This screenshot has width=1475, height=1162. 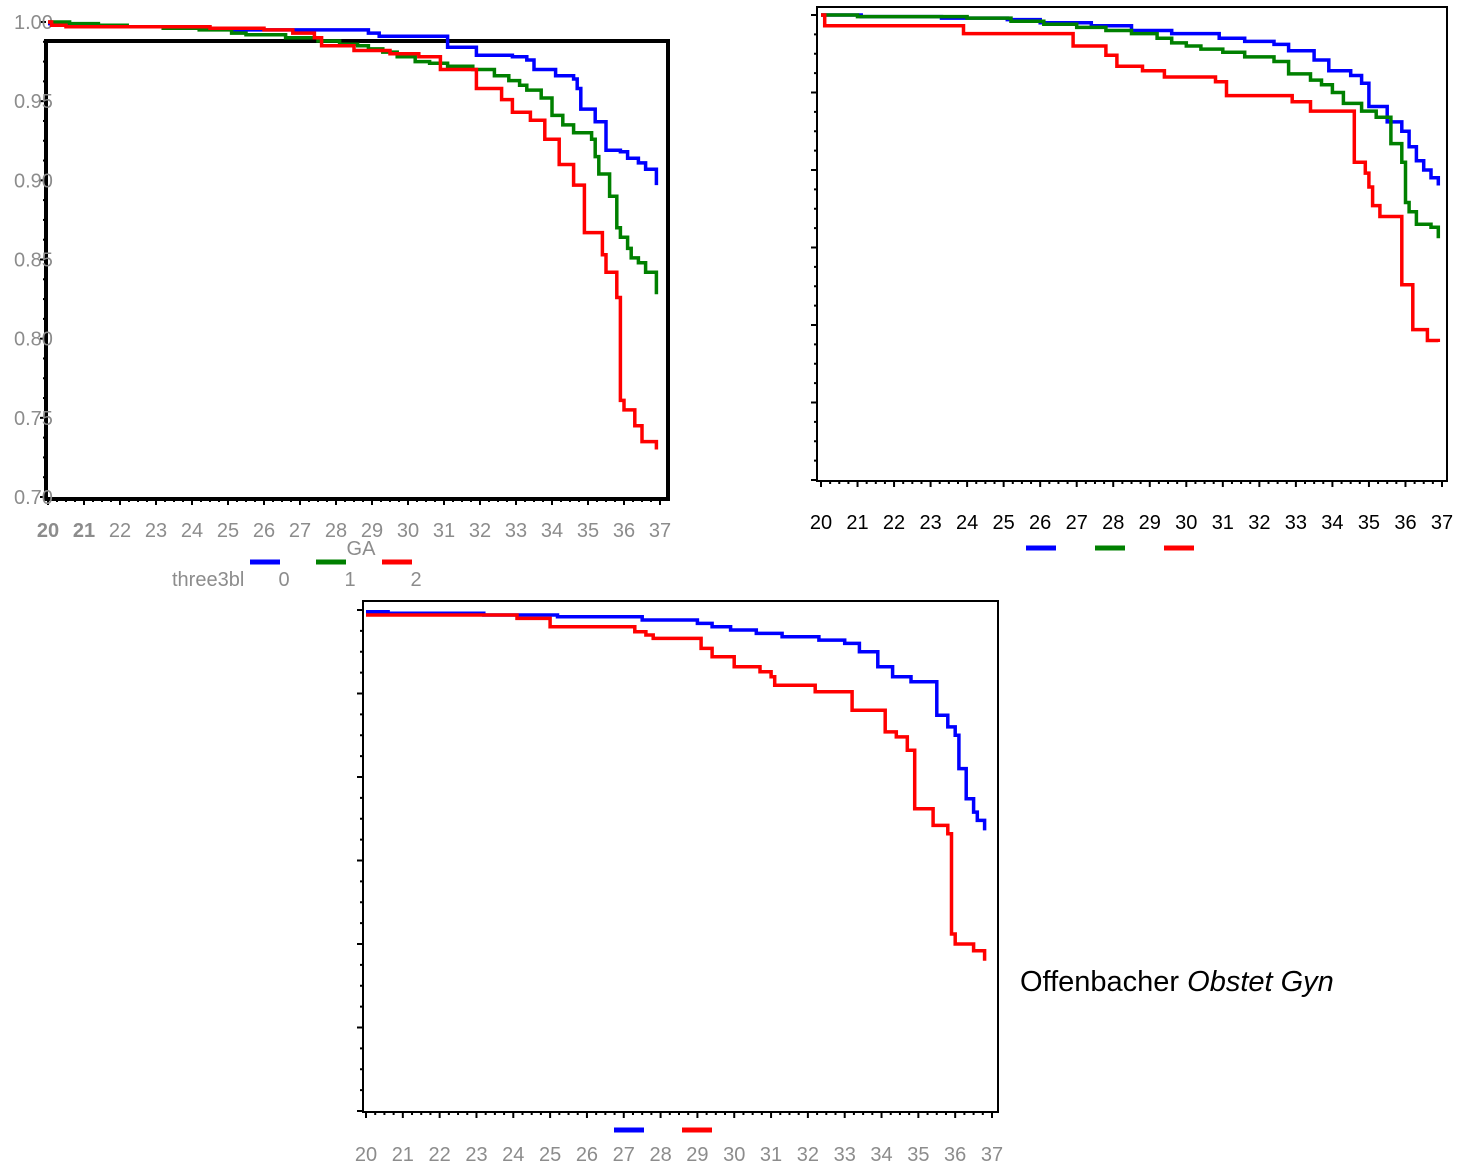 What do you see at coordinates (362, 549) in the screenshot?
I see `x-axis-label: GA` at bounding box center [362, 549].